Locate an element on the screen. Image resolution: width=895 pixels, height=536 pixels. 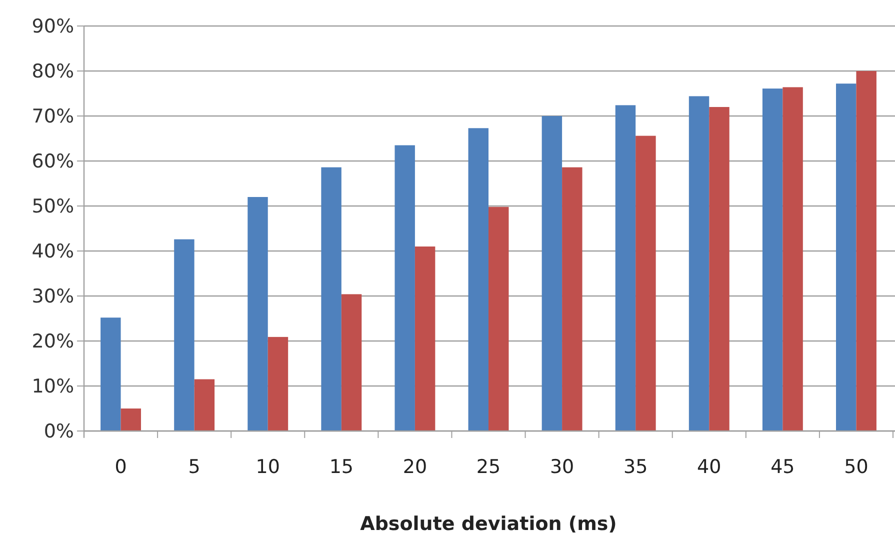
y-tick-label: 20% is located at coordinates (53, 341).